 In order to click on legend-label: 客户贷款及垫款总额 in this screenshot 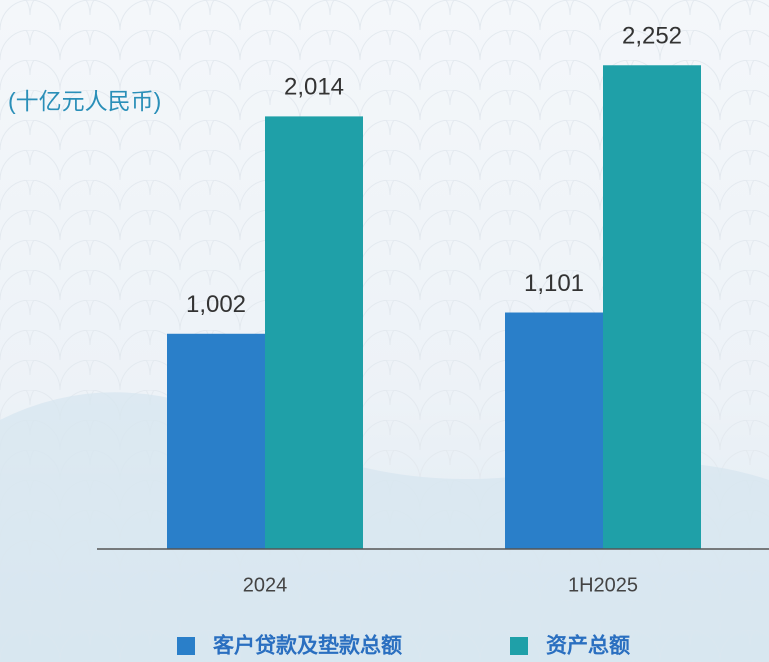, I will do `click(307, 646)`.